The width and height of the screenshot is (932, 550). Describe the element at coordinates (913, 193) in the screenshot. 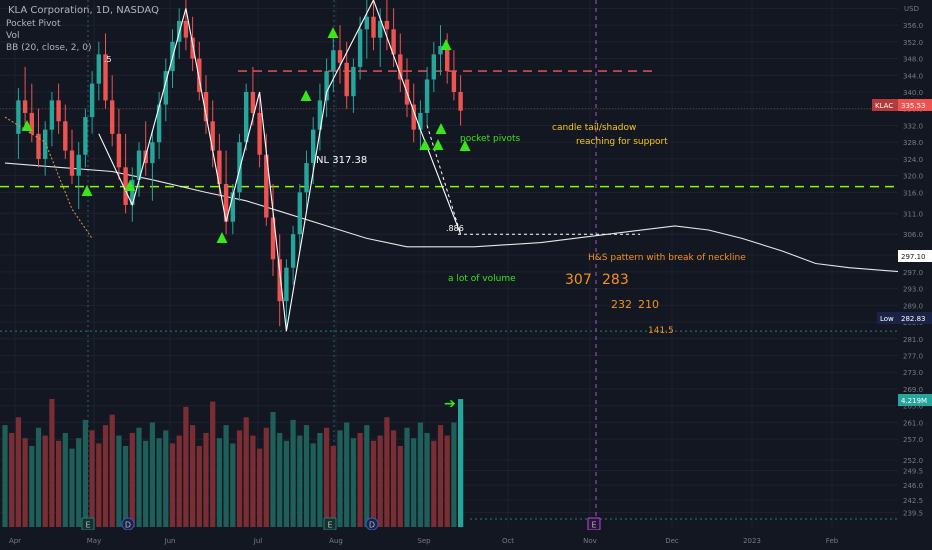

I see `price-tick-label: 316.0` at that location.